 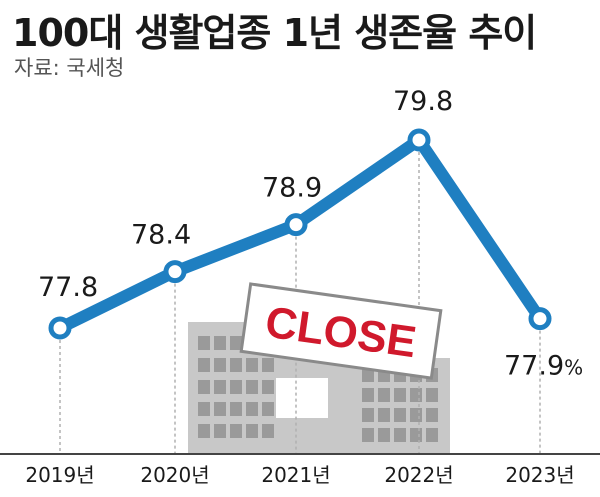 I want to click on data-label: 78.4, so click(x=161, y=235).